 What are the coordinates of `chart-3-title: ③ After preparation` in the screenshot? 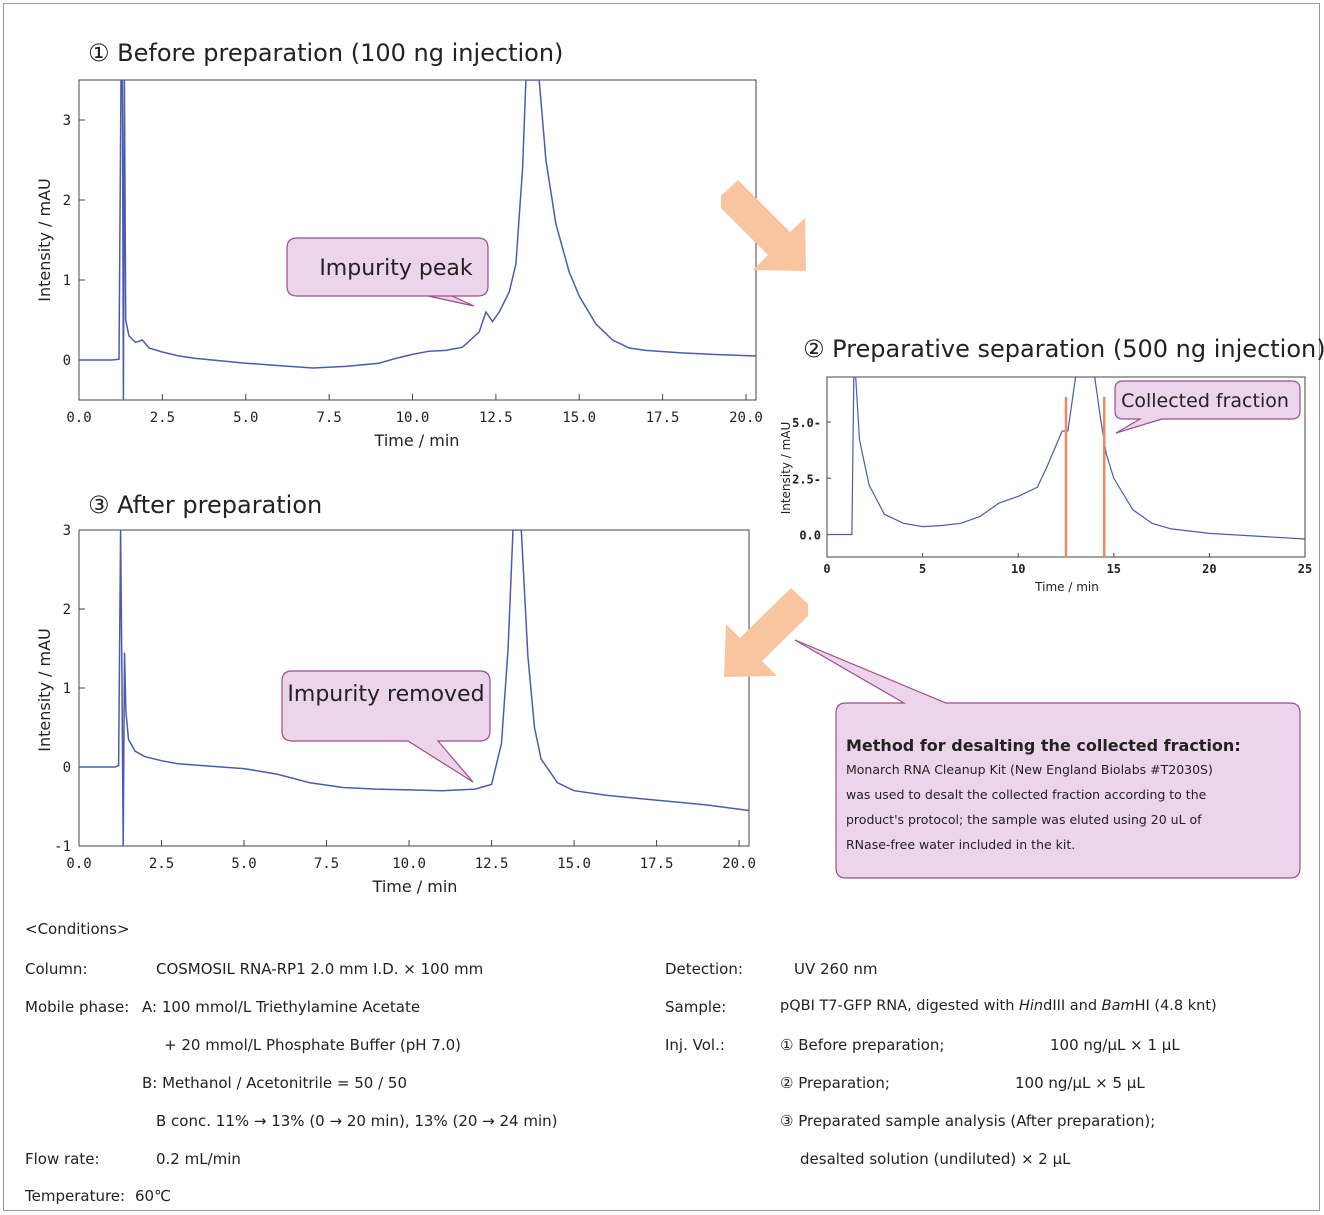 It's located at (205, 505).